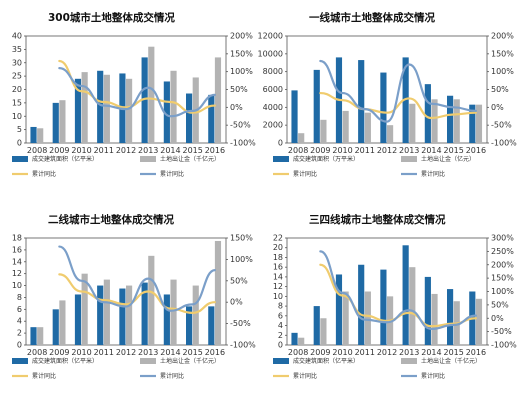 Image resolution: width=520 pixels, height=402 pixels. What do you see at coordinates (273, 107) in the screenshot?
I see `y-tick-label: 4000` at bounding box center [273, 107].